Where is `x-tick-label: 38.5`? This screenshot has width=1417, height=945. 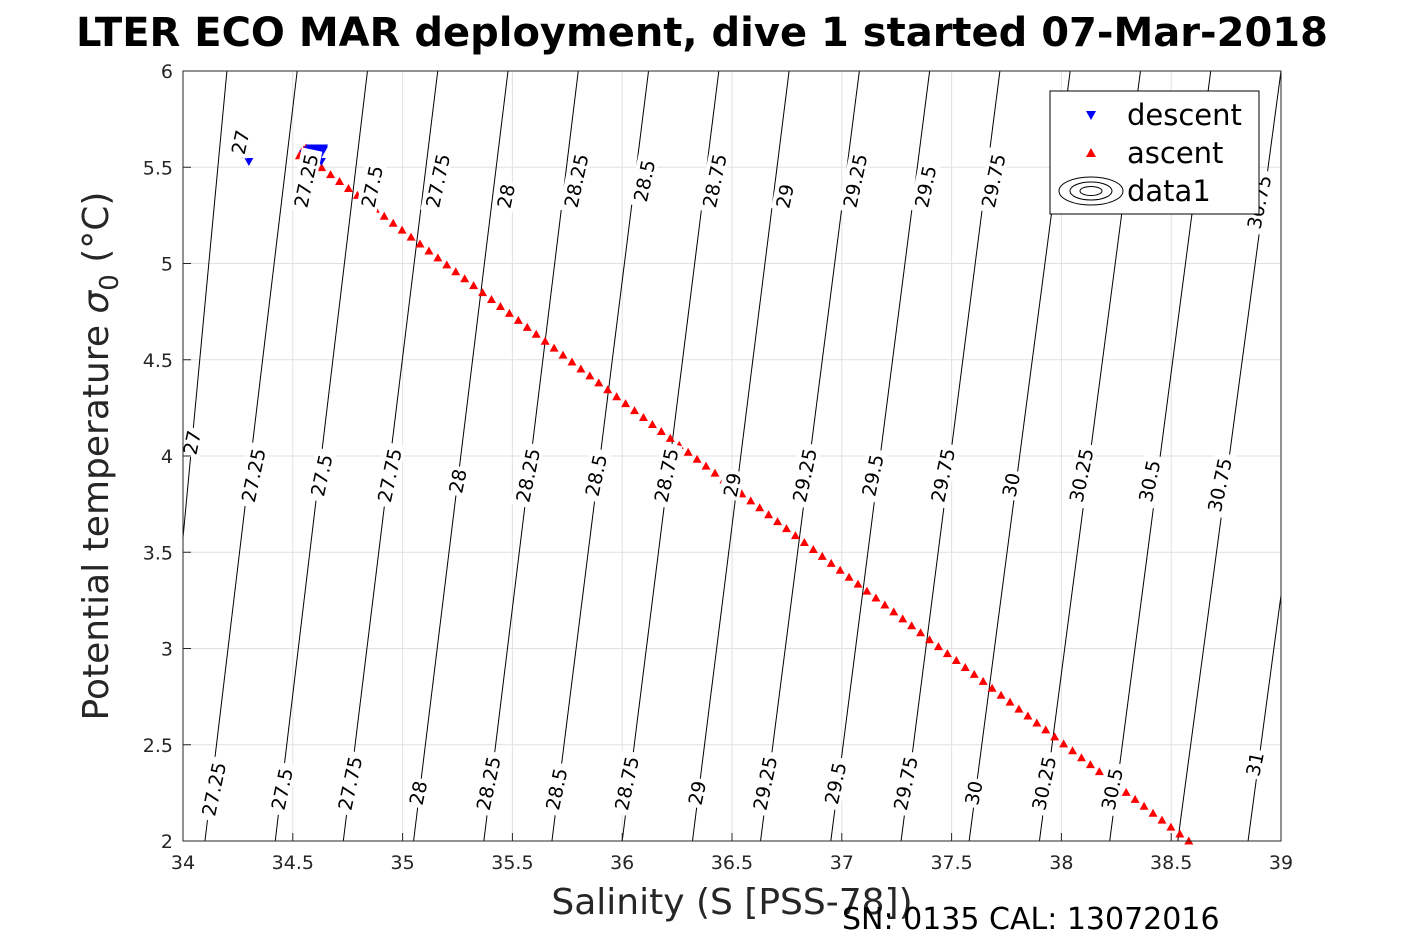
x-tick-label: 38.5 is located at coordinates (1171, 863).